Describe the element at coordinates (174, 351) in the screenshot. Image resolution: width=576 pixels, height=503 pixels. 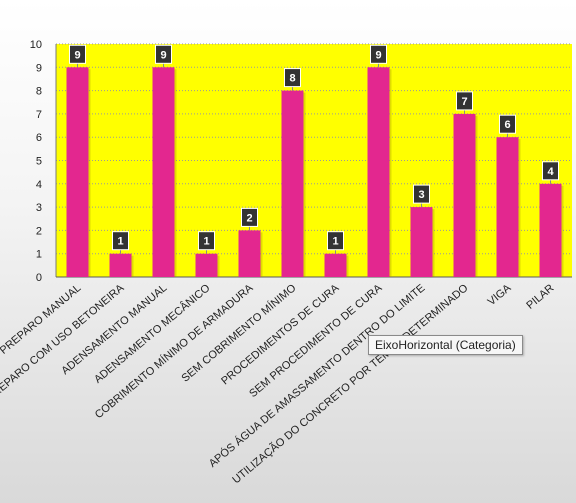
I see `x-category-label: COBRIMENTO MÍNIMO DE ARMADURA` at that location.